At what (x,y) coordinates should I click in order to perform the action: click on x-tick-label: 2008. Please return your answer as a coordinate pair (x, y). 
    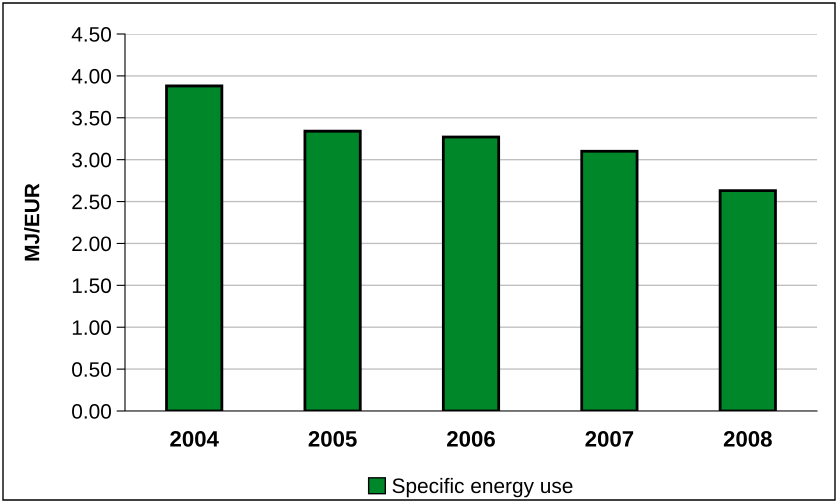
    Looking at the image, I should click on (748, 439).